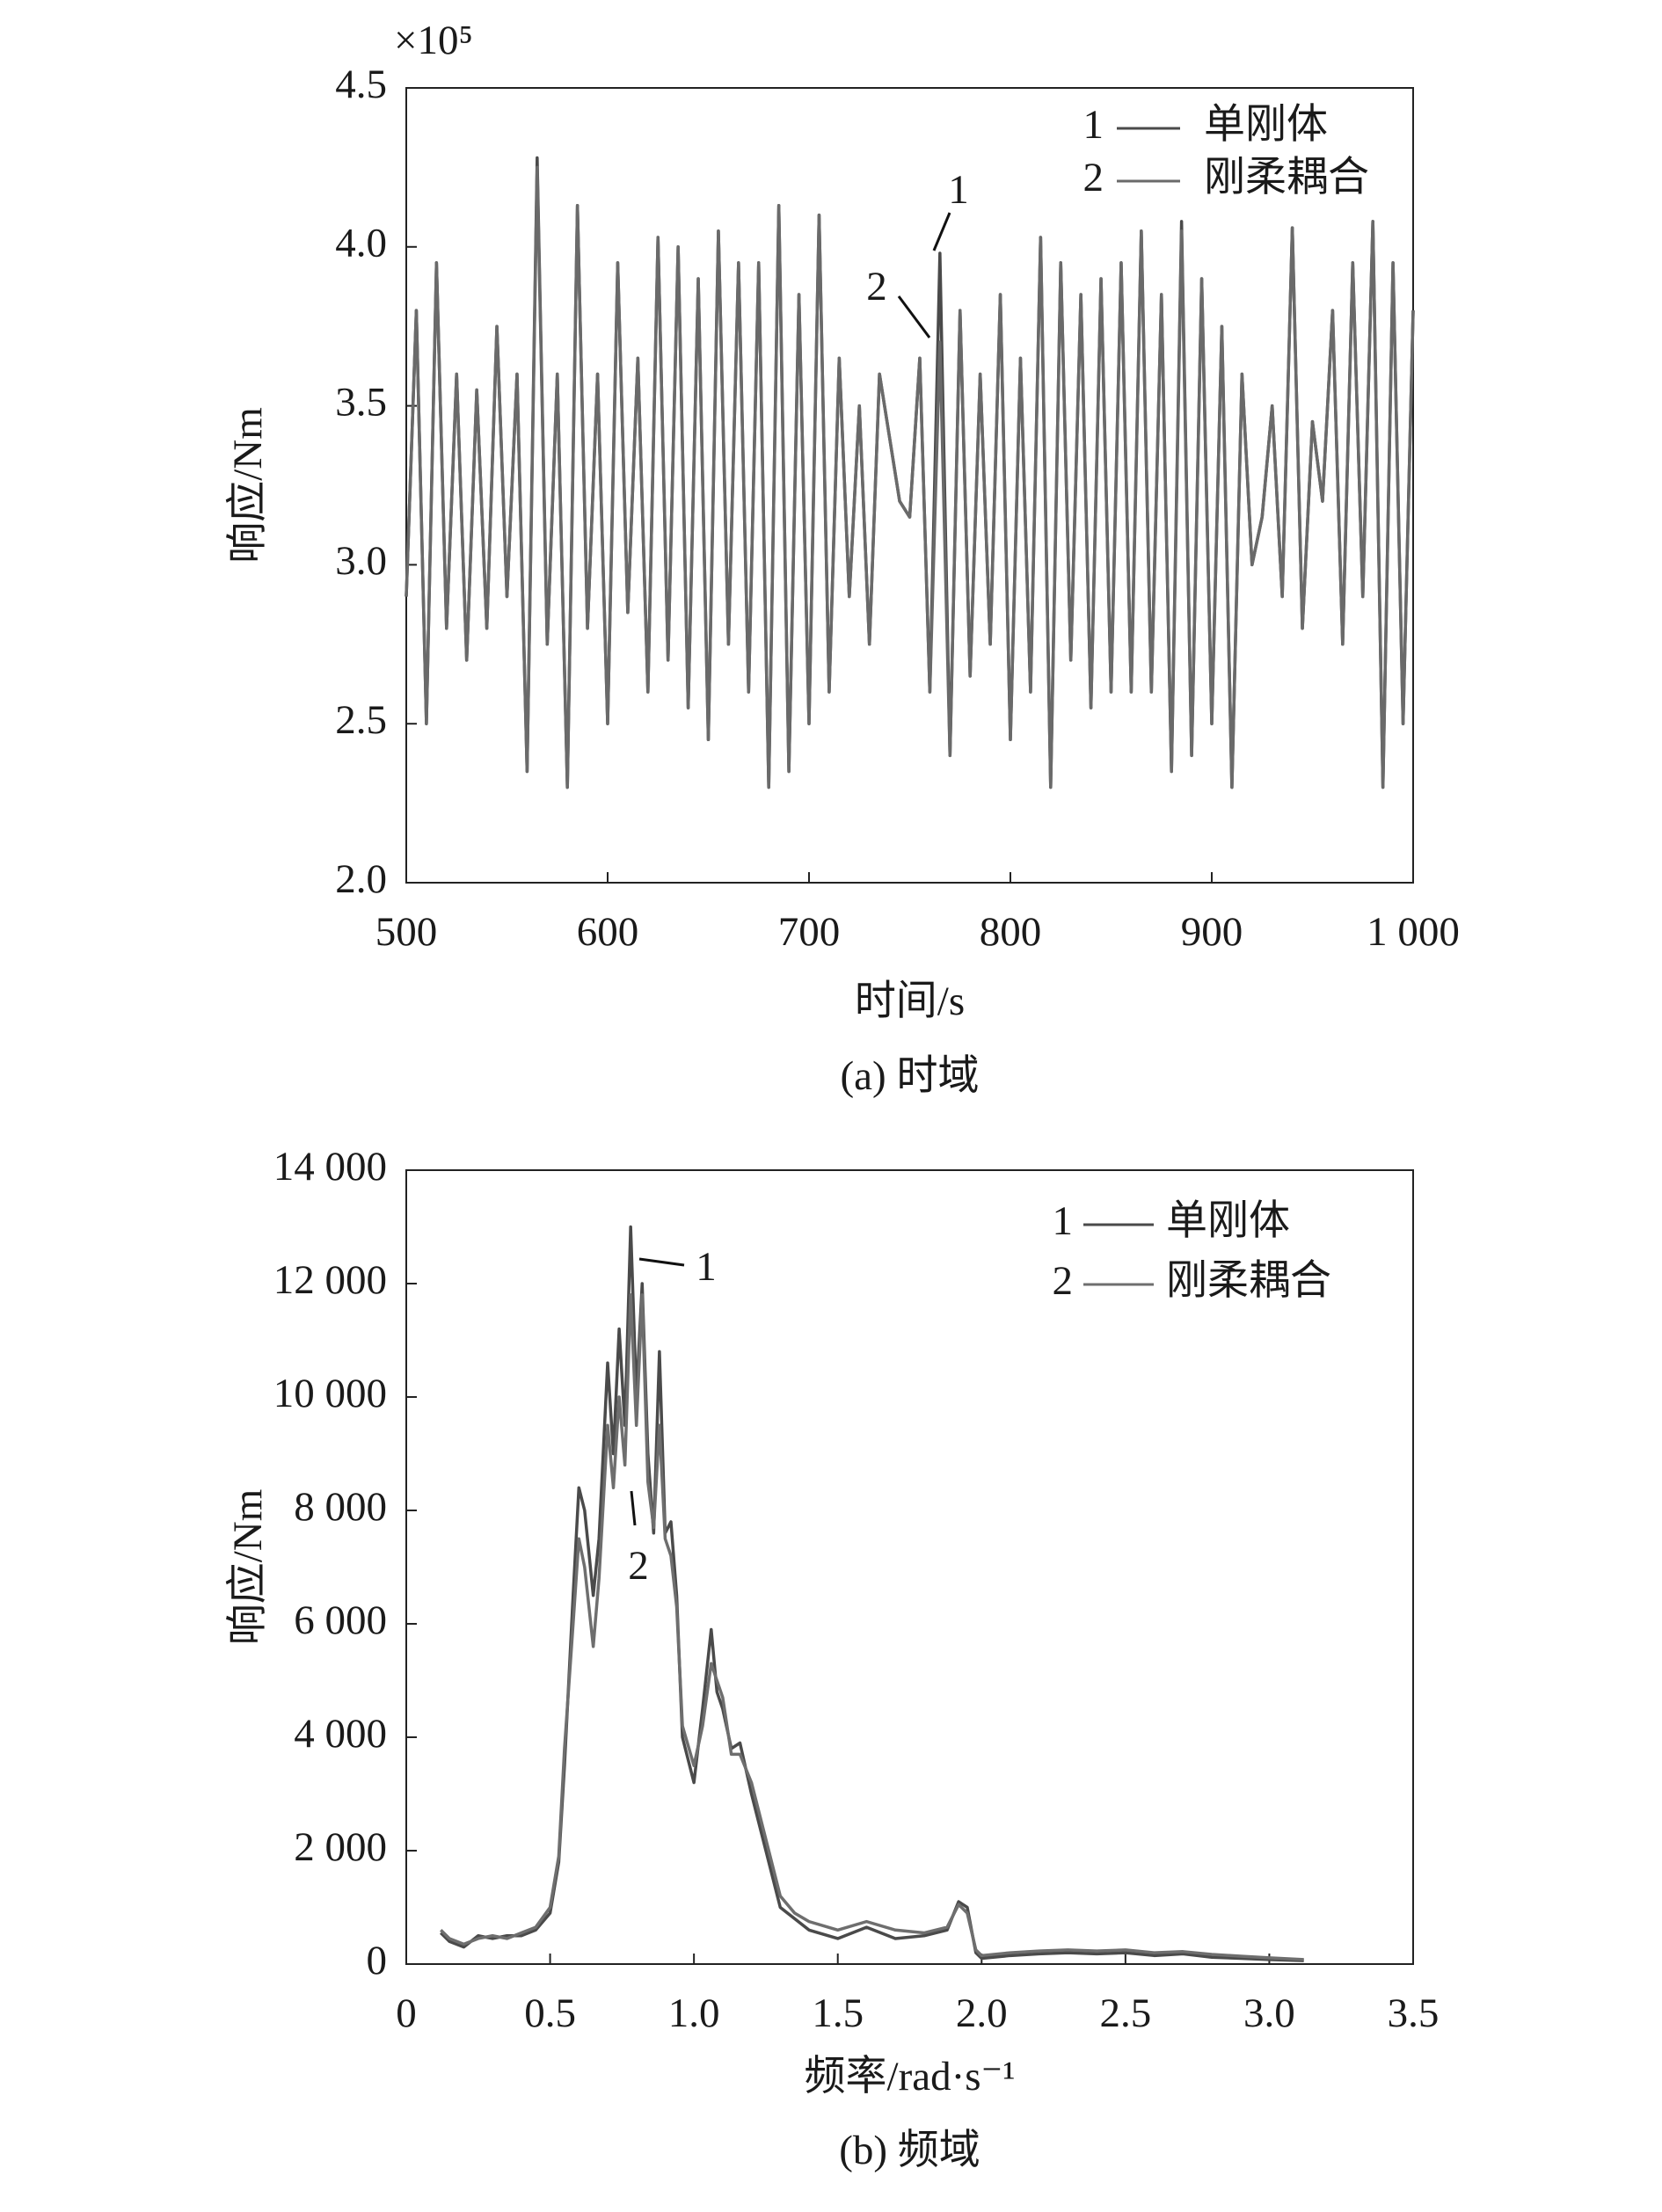 This screenshot has width=1662, height=2212. Describe the element at coordinates (910, 1001) in the screenshot. I see `x-axis-label: 时间/s` at that location.